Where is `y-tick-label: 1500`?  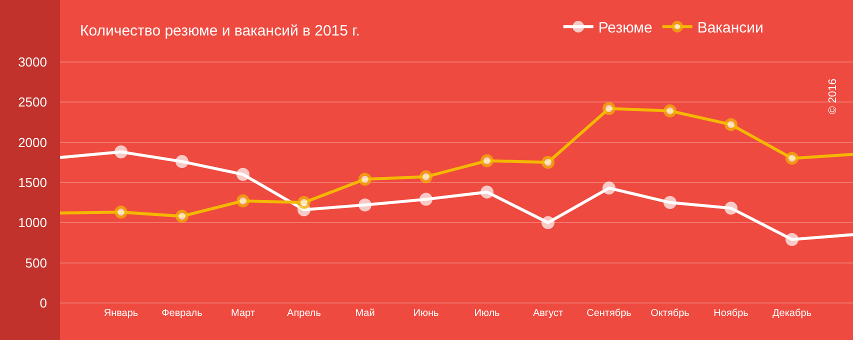 y-tick-label: 1500 is located at coordinates (32, 182).